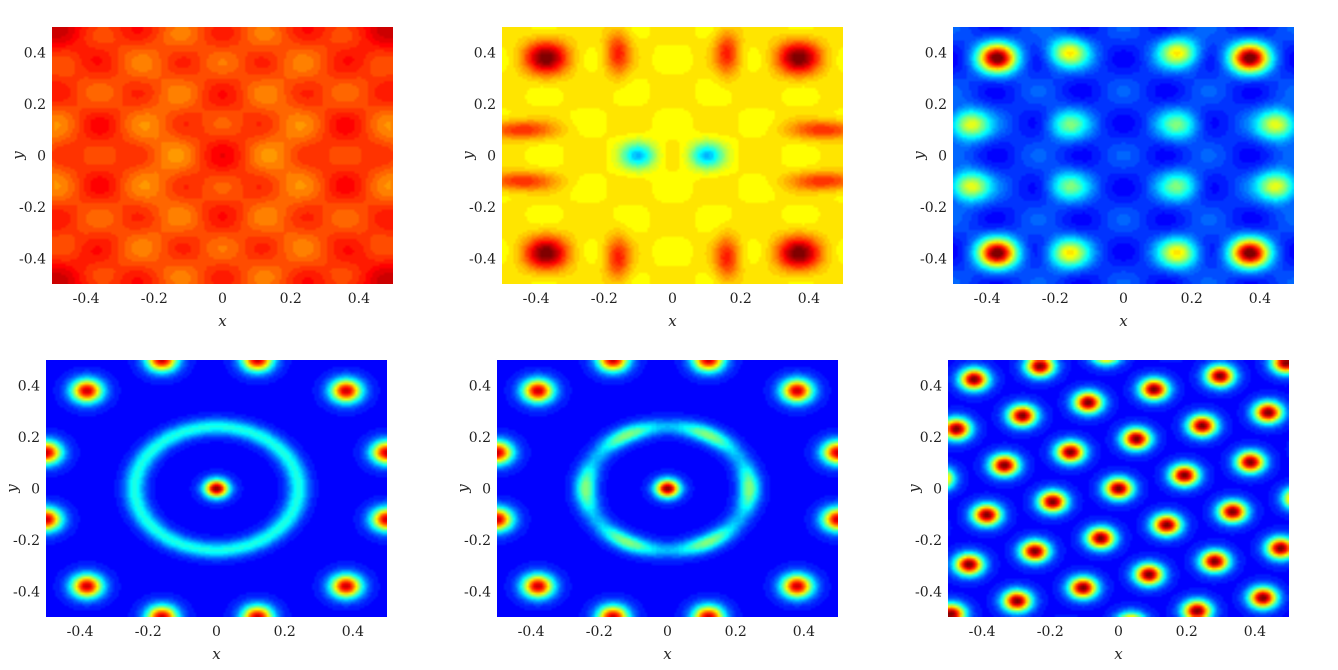  I want to click on chart-panel-1: -0.4 -0.2 0 0.2 0.4 -0.4 -0.2 0 0.2 0.4 x y, so click(201, 178).